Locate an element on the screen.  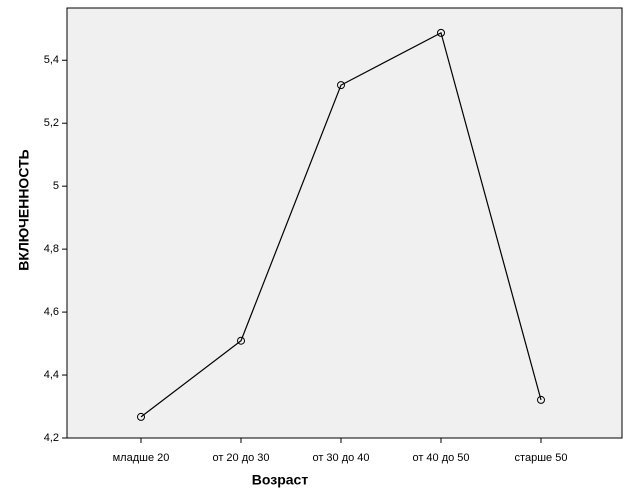
x-tick-label: младше 20 is located at coordinates (141, 458).